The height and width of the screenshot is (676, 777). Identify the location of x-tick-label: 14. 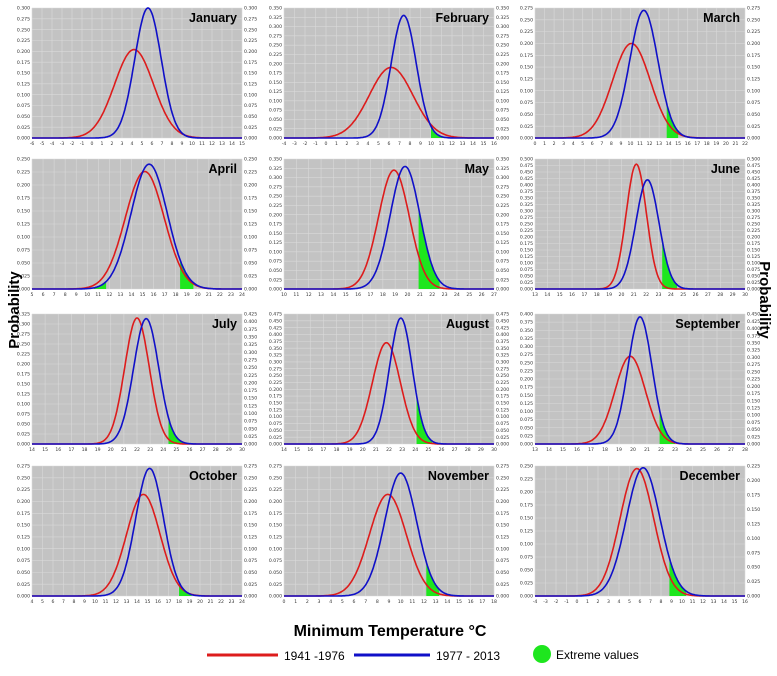
(547, 295).